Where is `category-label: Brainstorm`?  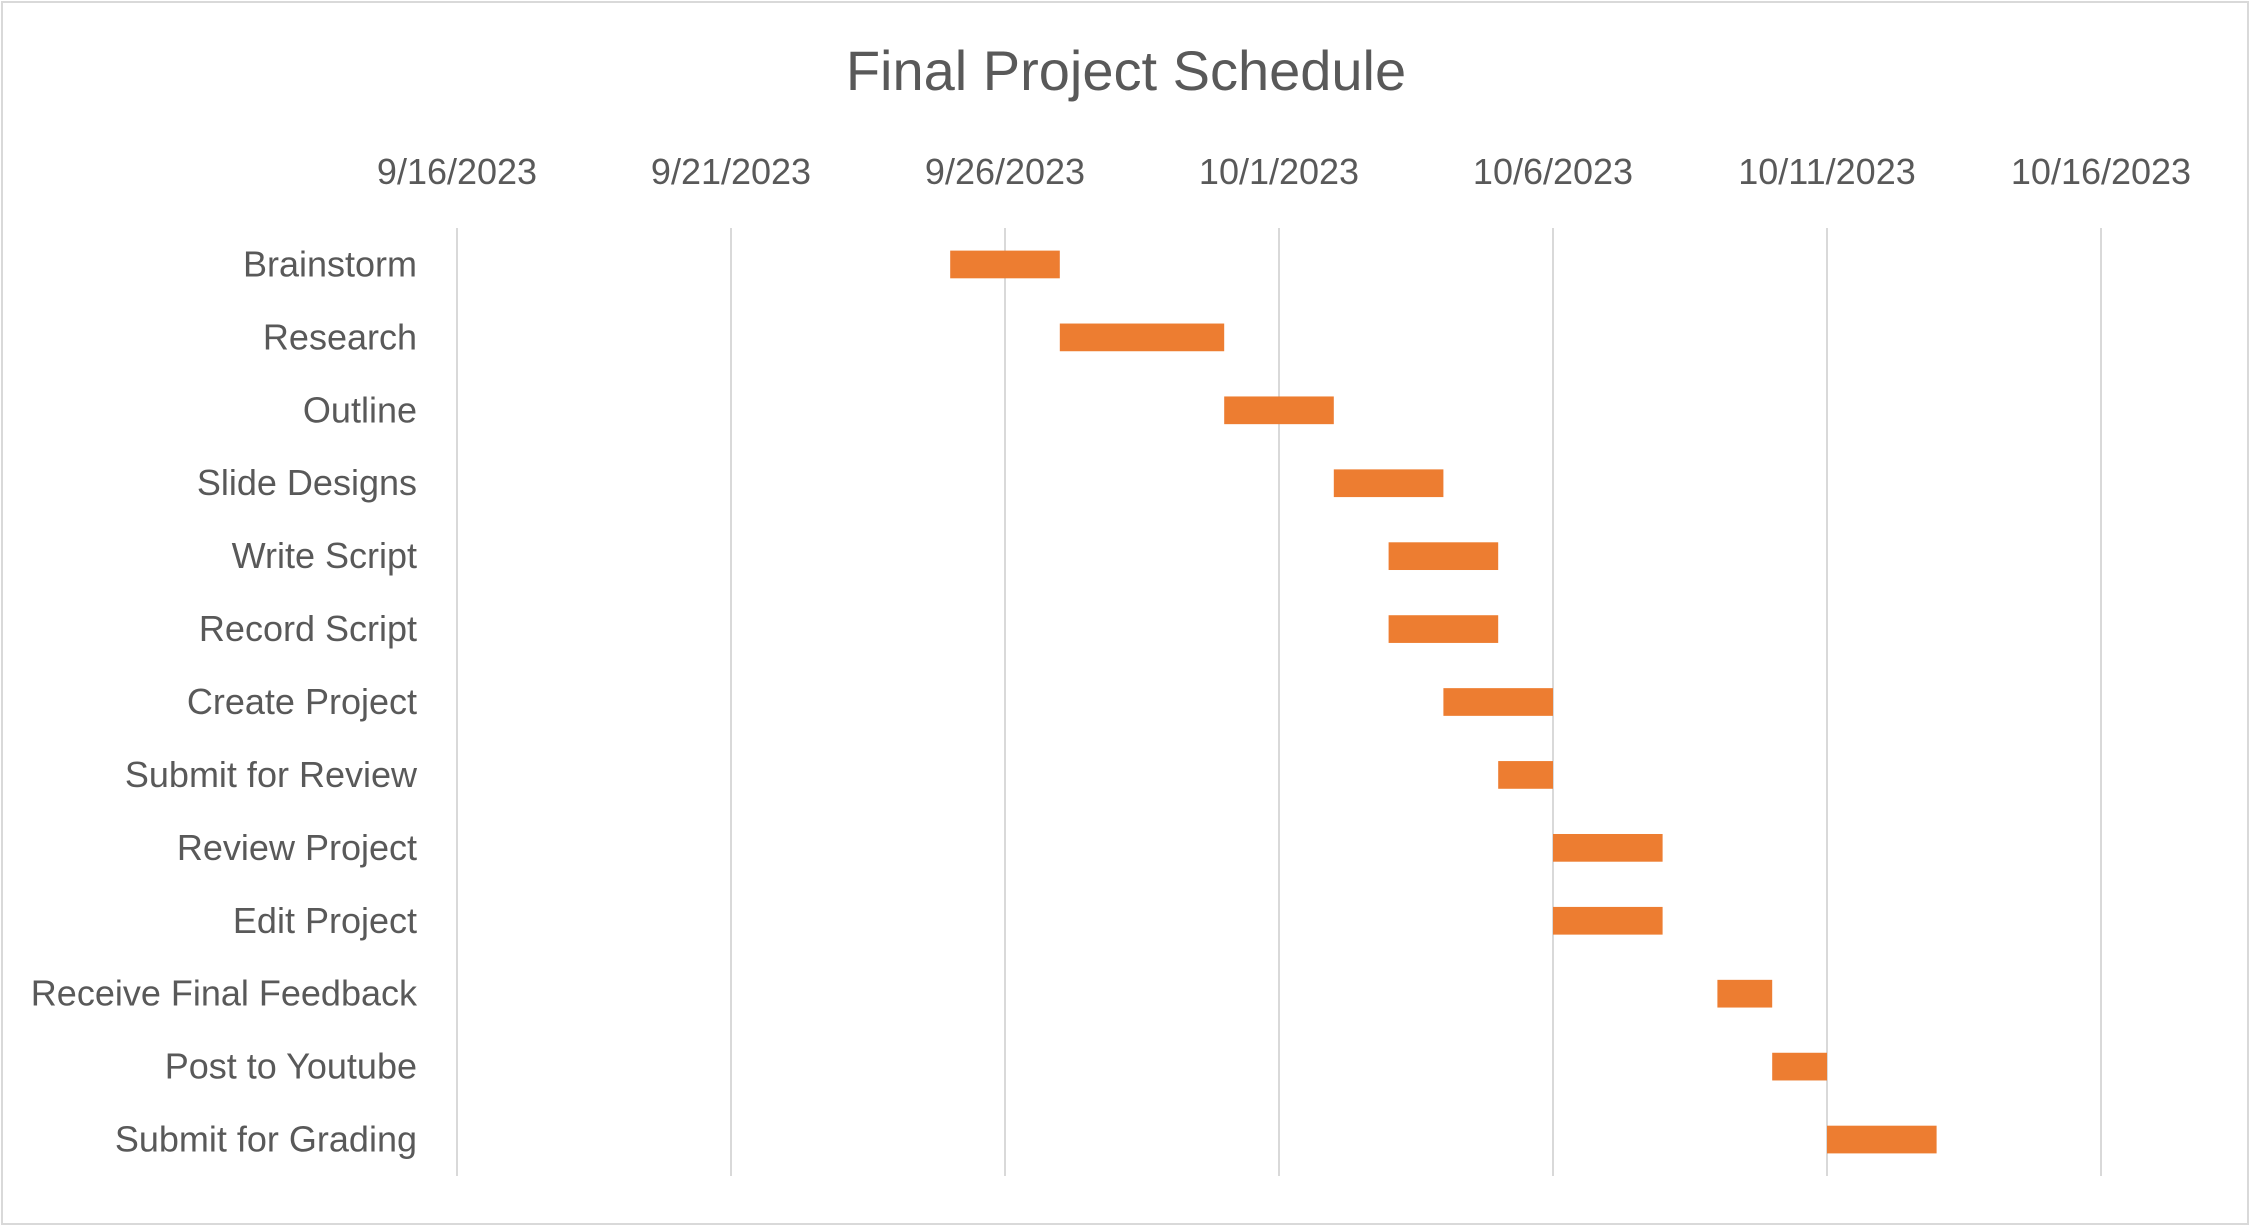
category-label: Brainstorm is located at coordinates (330, 263).